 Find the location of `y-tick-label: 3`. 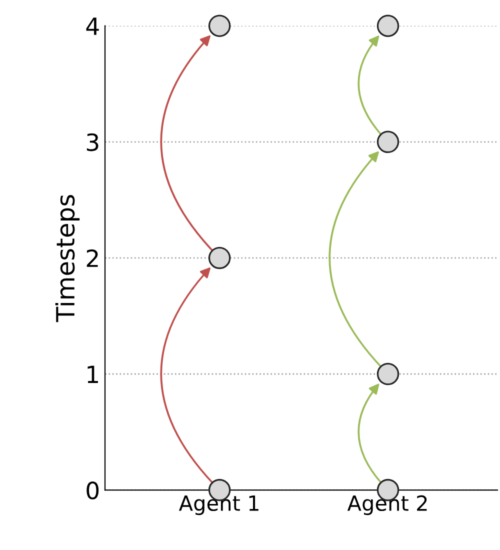

y-tick-label: 3 is located at coordinates (92, 142).